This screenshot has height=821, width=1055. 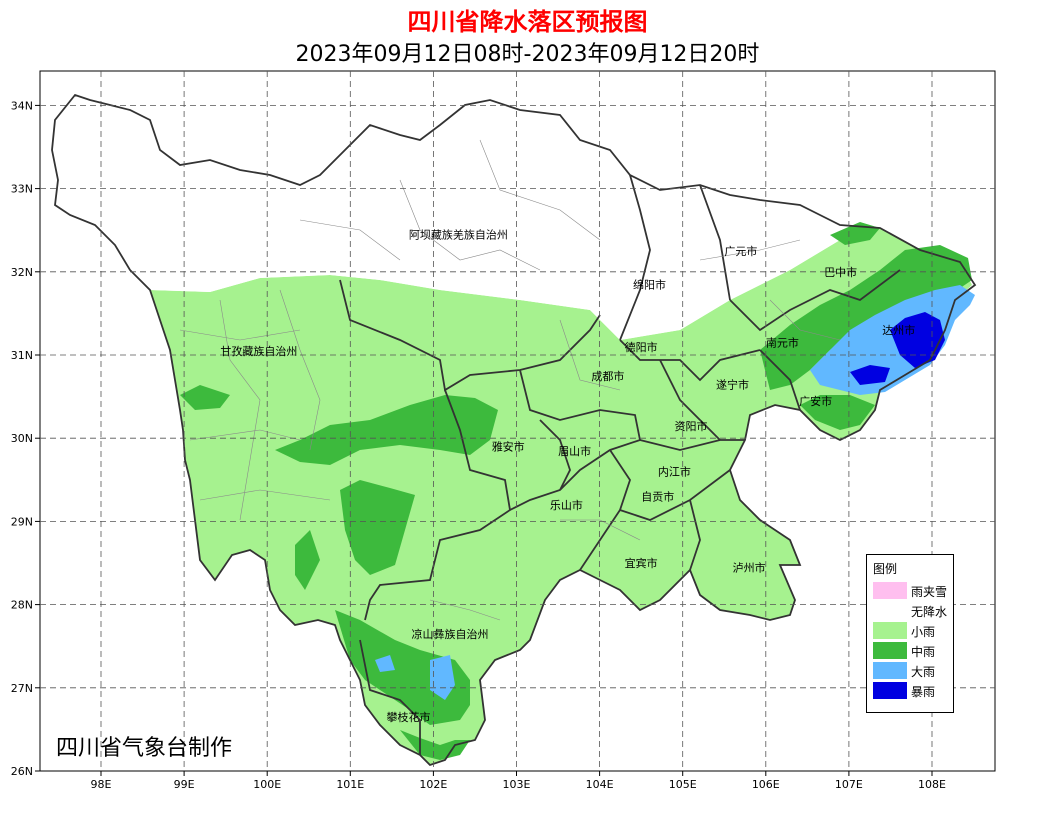 I want to click on legend-item: 暴雨, so click(x=913, y=691).